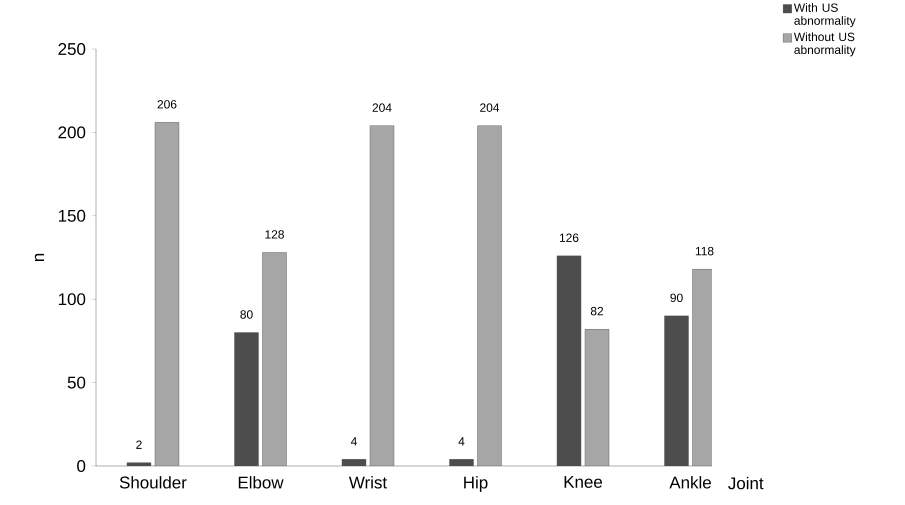 The width and height of the screenshot is (905, 505). What do you see at coordinates (705, 251) in the screenshot?
I see `data-label: 118` at bounding box center [705, 251].